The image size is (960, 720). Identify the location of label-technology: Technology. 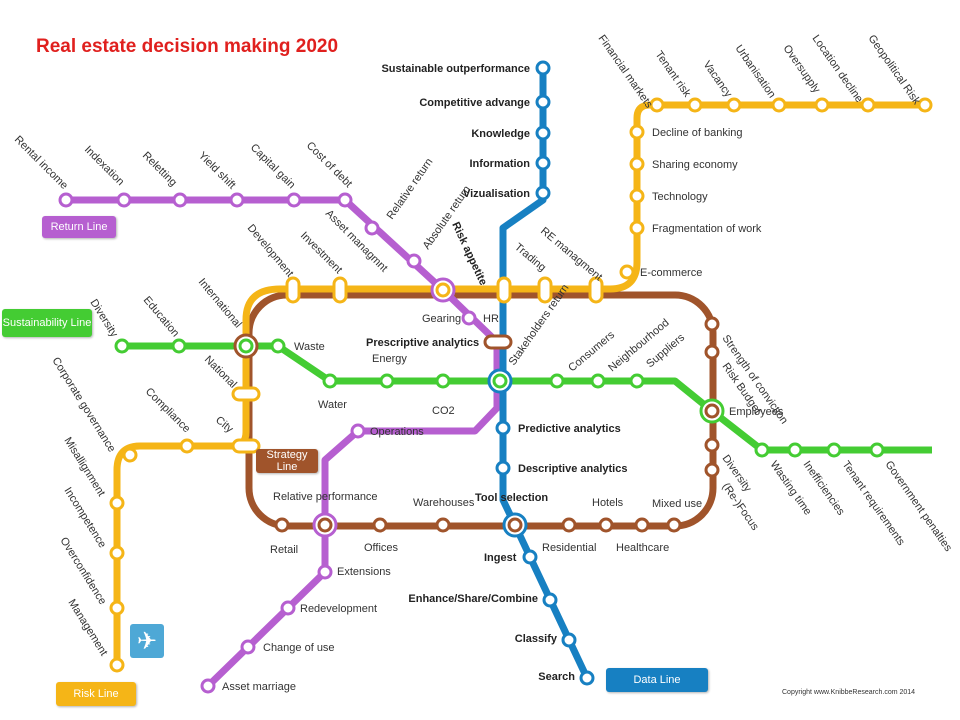
(680, 197).